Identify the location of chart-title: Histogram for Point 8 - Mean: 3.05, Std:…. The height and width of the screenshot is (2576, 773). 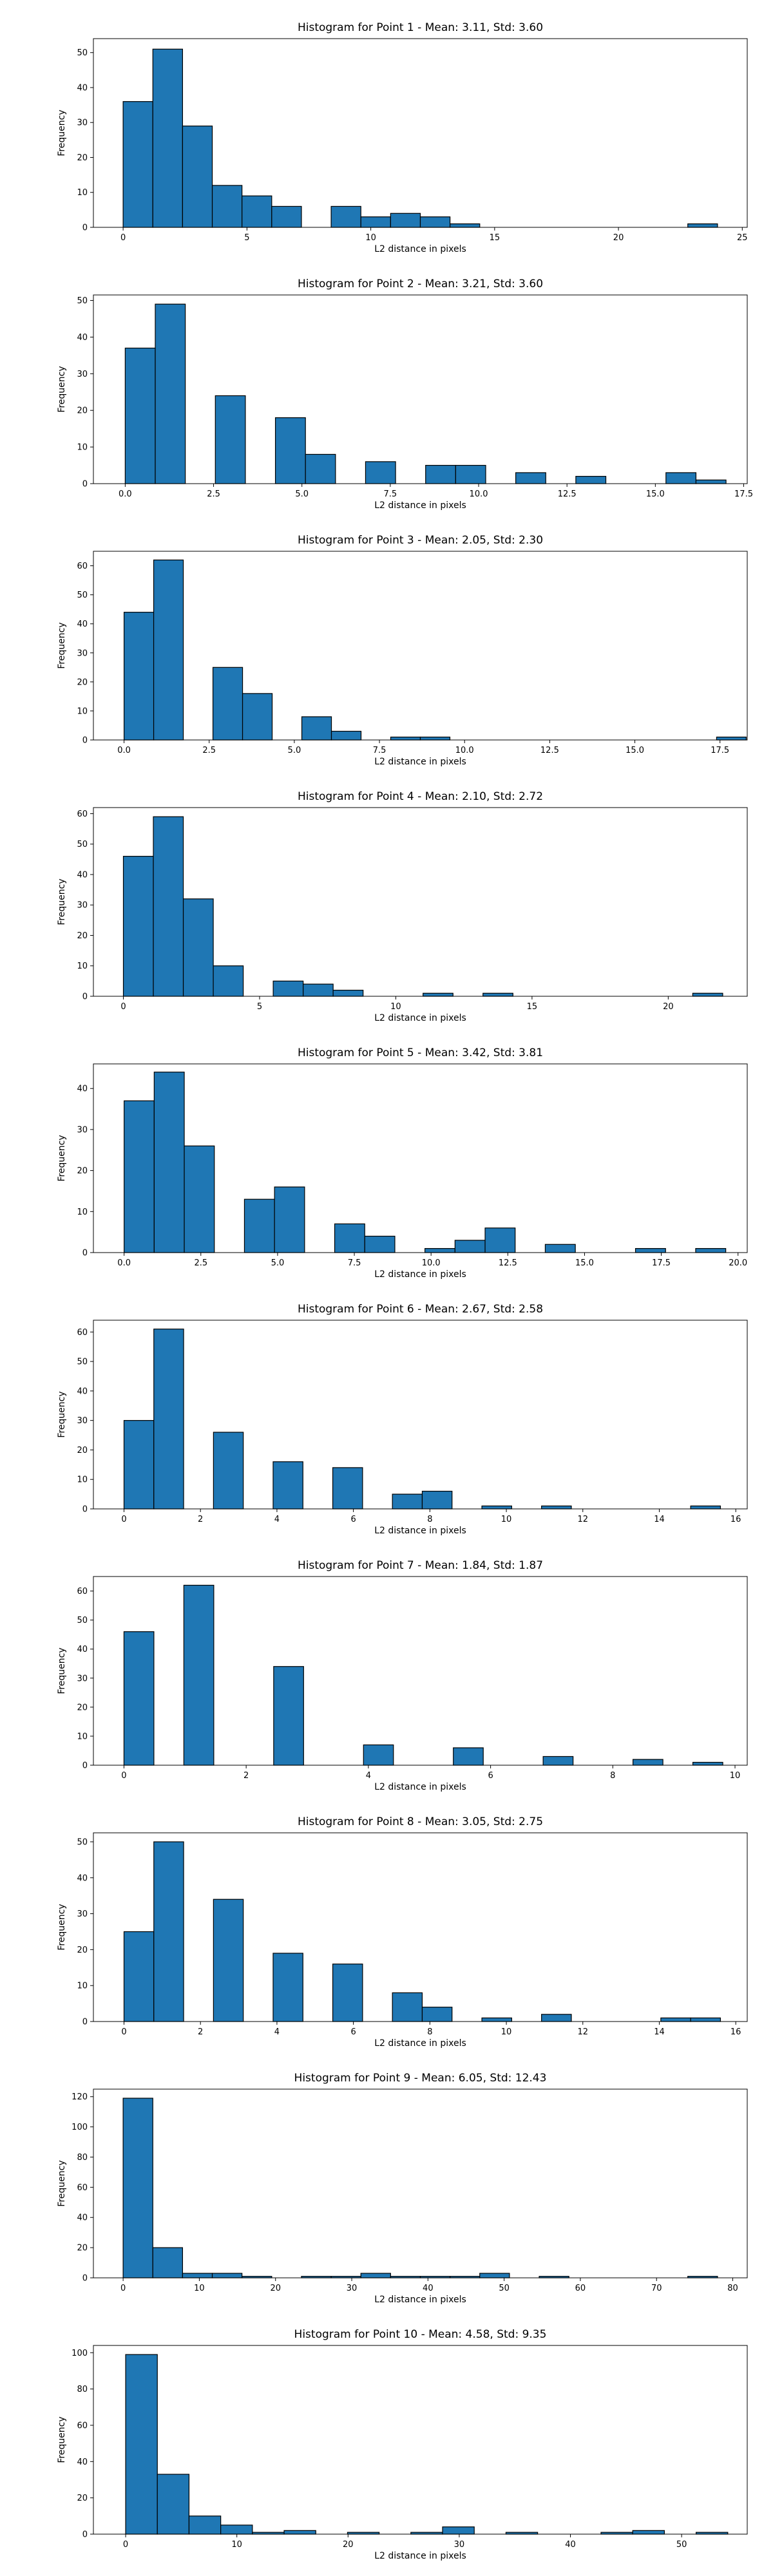
(420, 1822).